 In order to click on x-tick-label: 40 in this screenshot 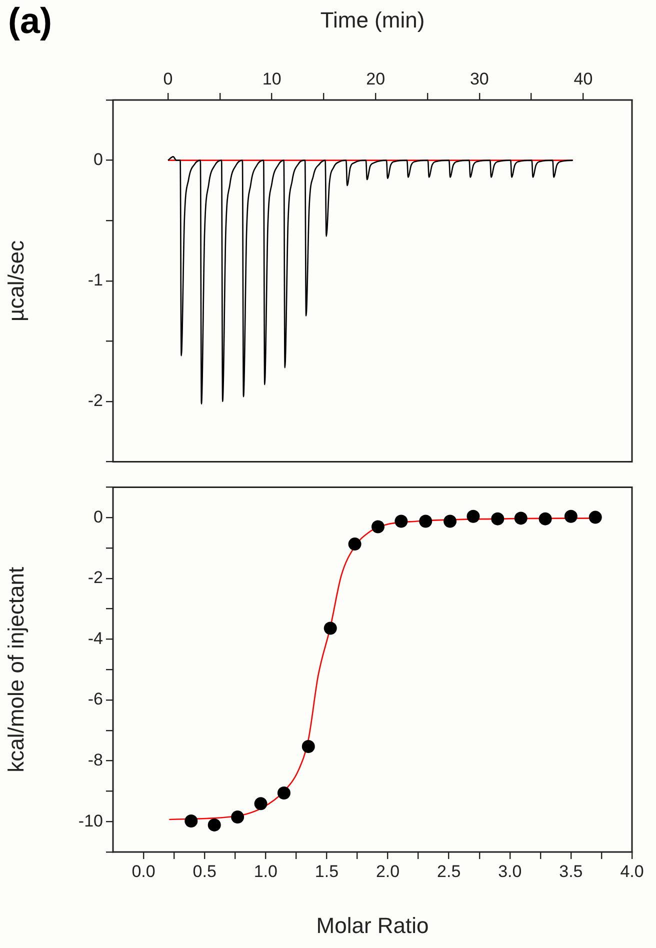, I will do `click(583, 78)`.